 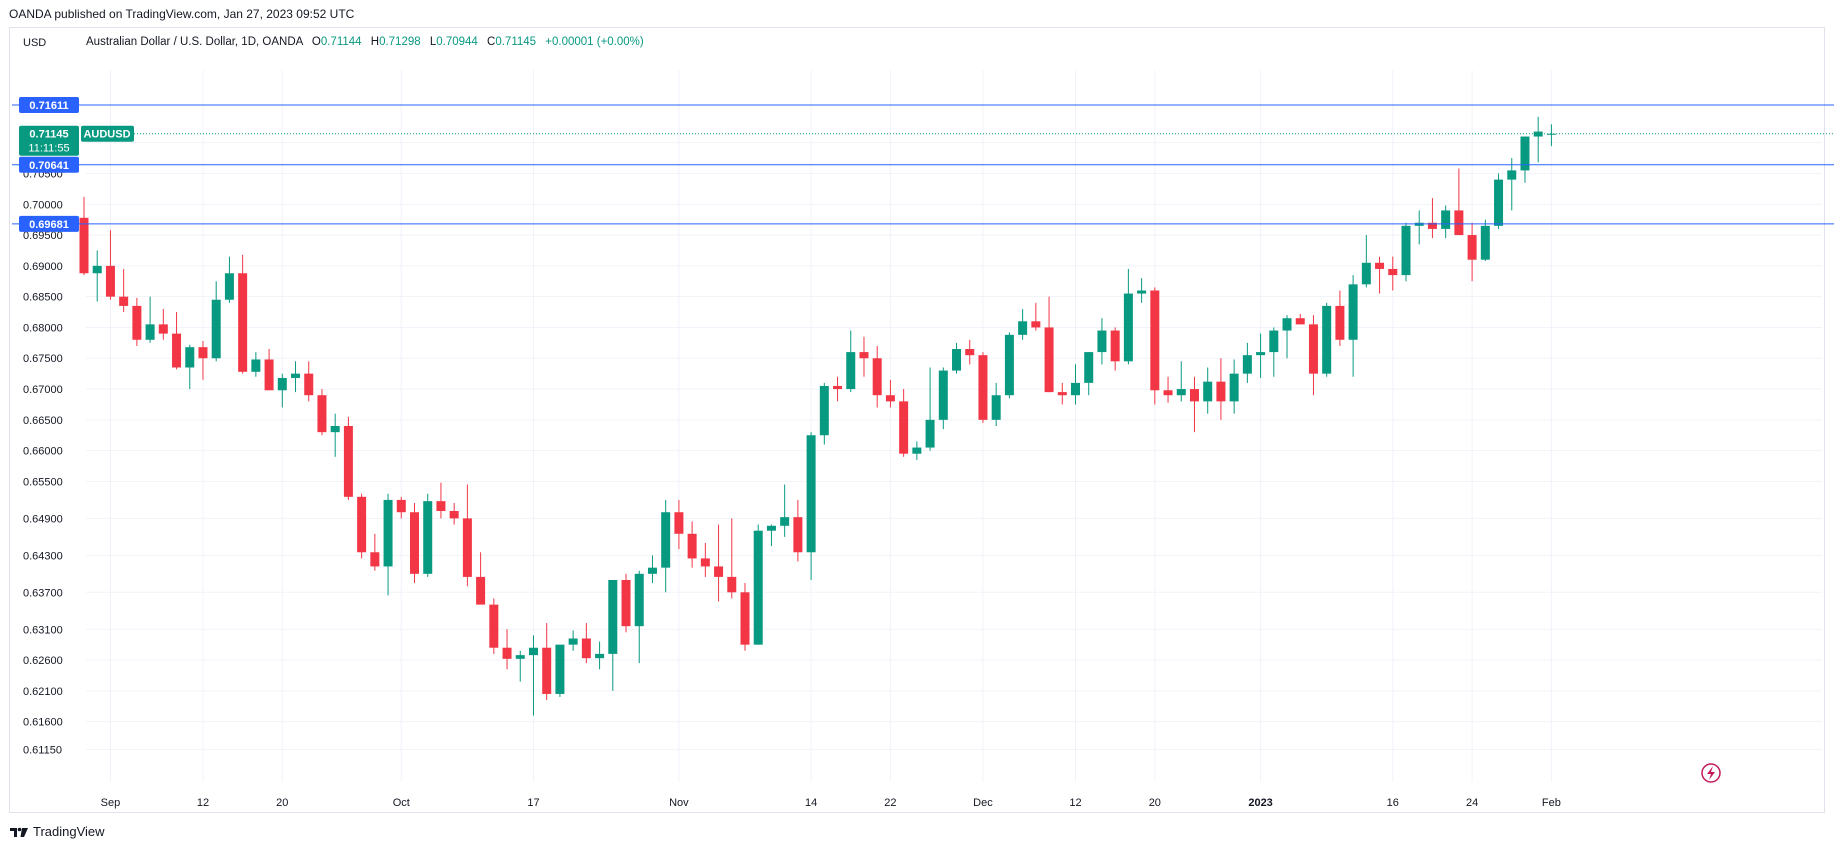 What do you see at coordinates (43, 328) in the screenshot?
I see `y-tick-label: 0.68000` at bounding box center [43, 328].